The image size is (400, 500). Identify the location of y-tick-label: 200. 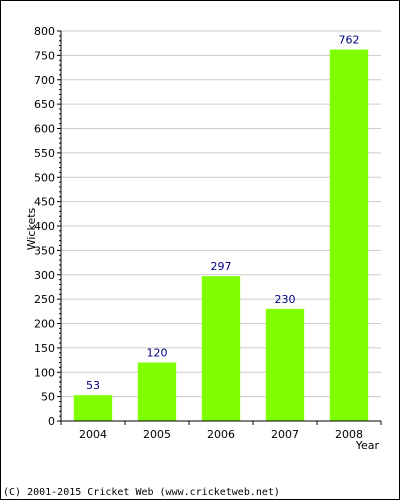
(44, 324).